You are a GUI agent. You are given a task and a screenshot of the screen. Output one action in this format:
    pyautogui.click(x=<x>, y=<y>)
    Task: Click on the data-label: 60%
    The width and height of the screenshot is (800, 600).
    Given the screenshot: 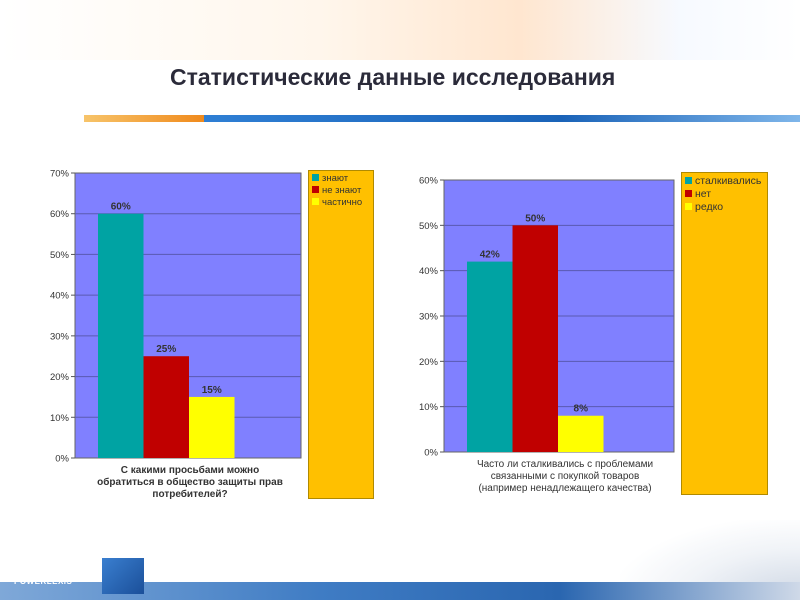 What is the action you would take?
    pyautogui.click(x=121, y=207)
    